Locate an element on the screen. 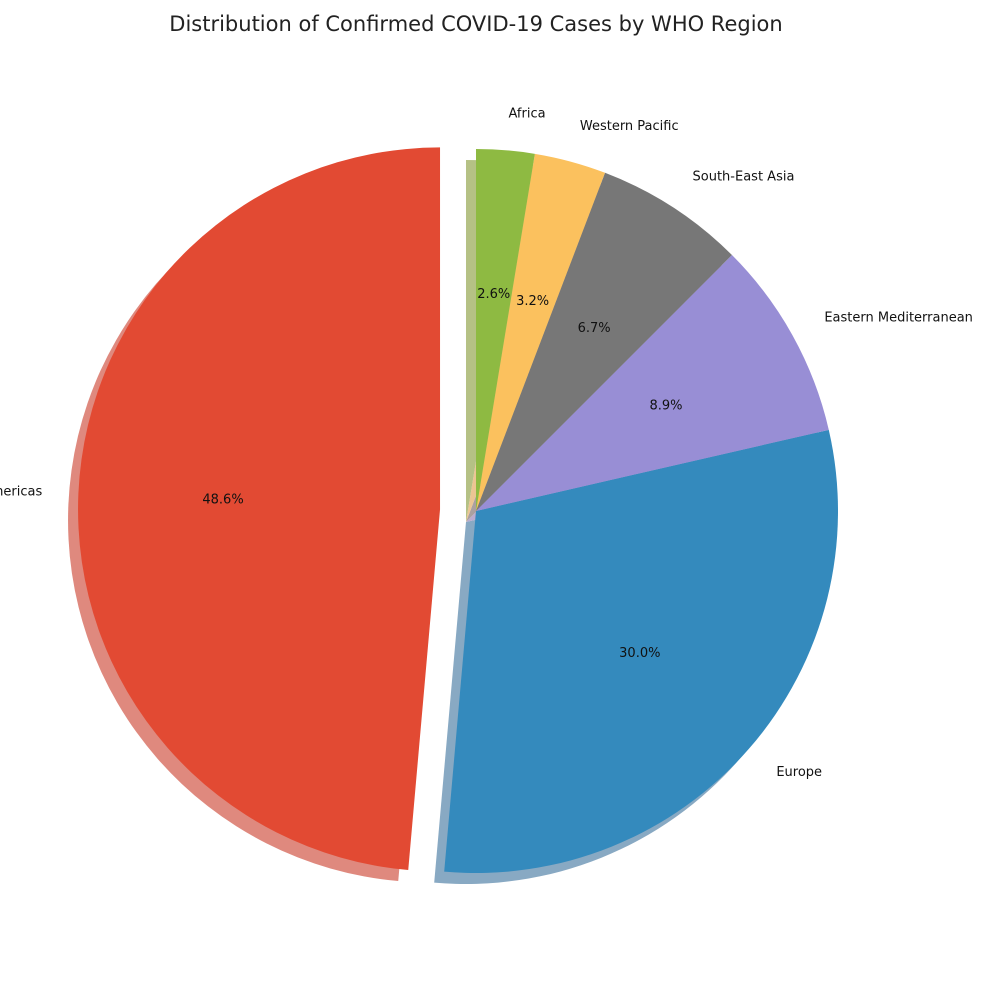  pct-label-western-pacific: 3.2% is located at coordinates (532, 301).